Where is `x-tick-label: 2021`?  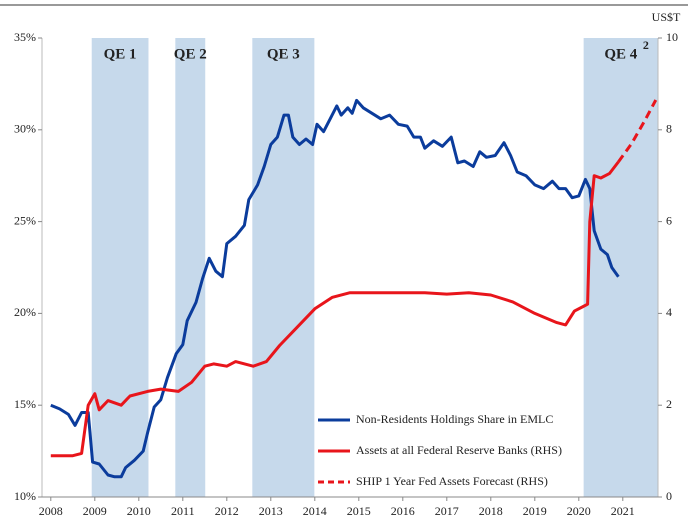
x-tick-label: 2021 is located at coordinates (623, 511).